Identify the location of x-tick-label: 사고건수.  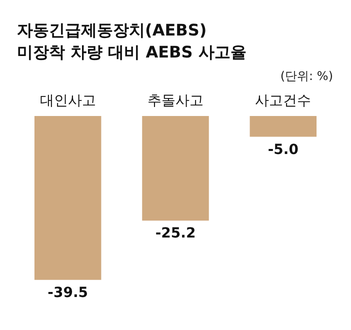
(283, 101).